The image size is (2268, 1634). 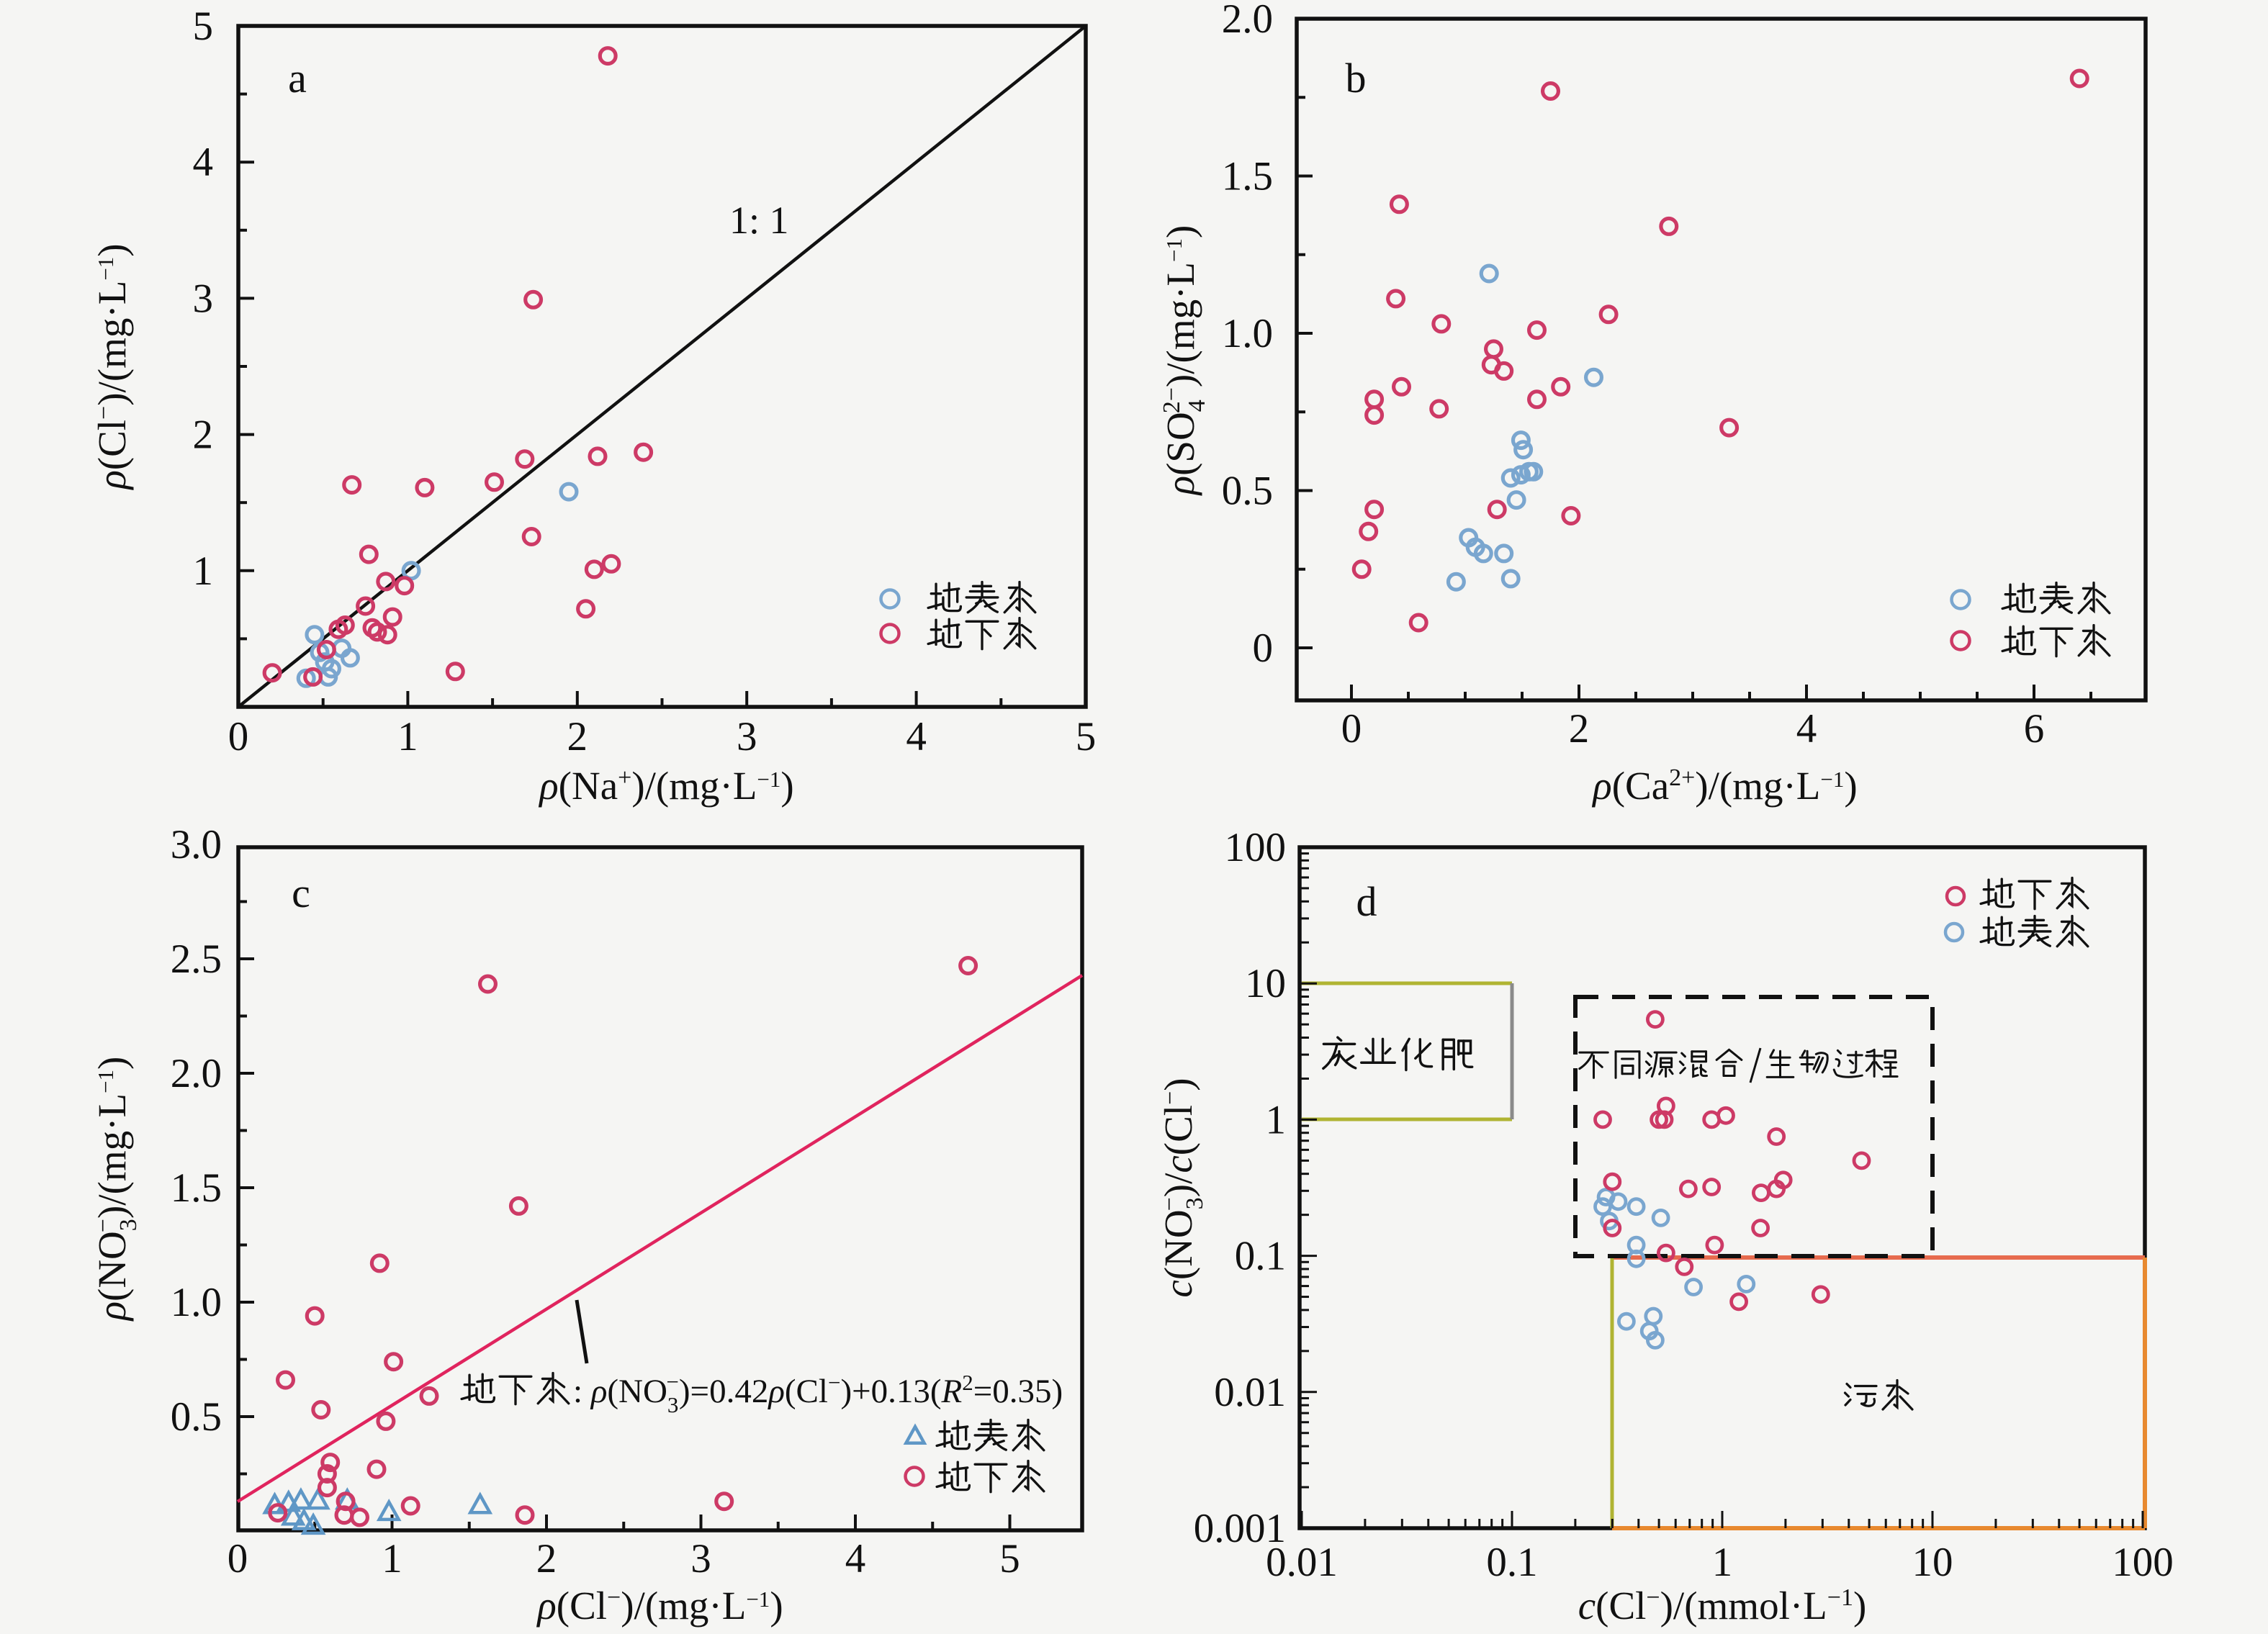 I want to click on svg-text: d, so click(x=1366, y=901).